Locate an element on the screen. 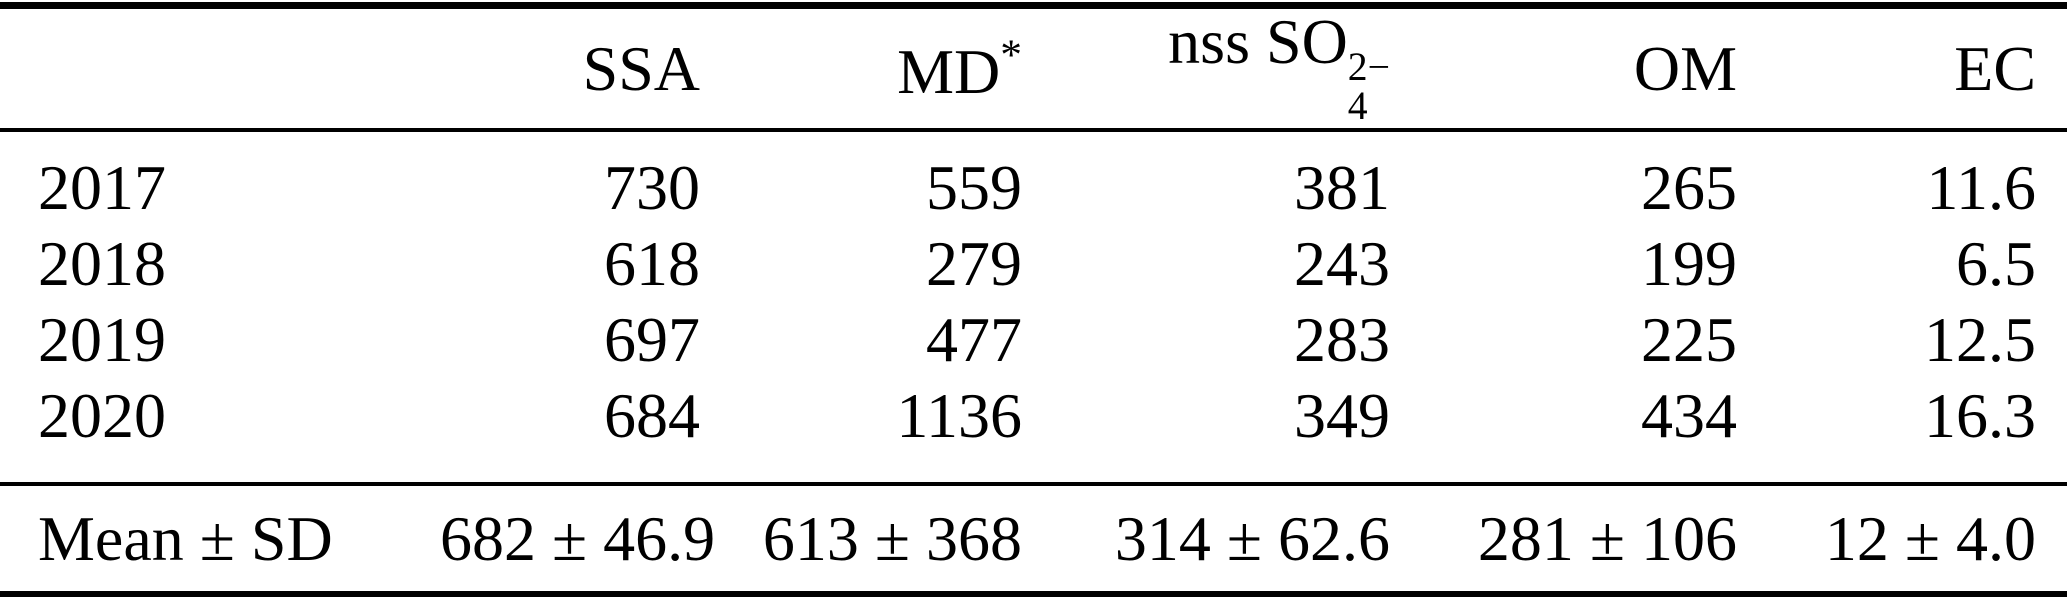 This screenshot has height=600, width=2067. row-label-2017: 2017 is located at coordinates (102, 187).